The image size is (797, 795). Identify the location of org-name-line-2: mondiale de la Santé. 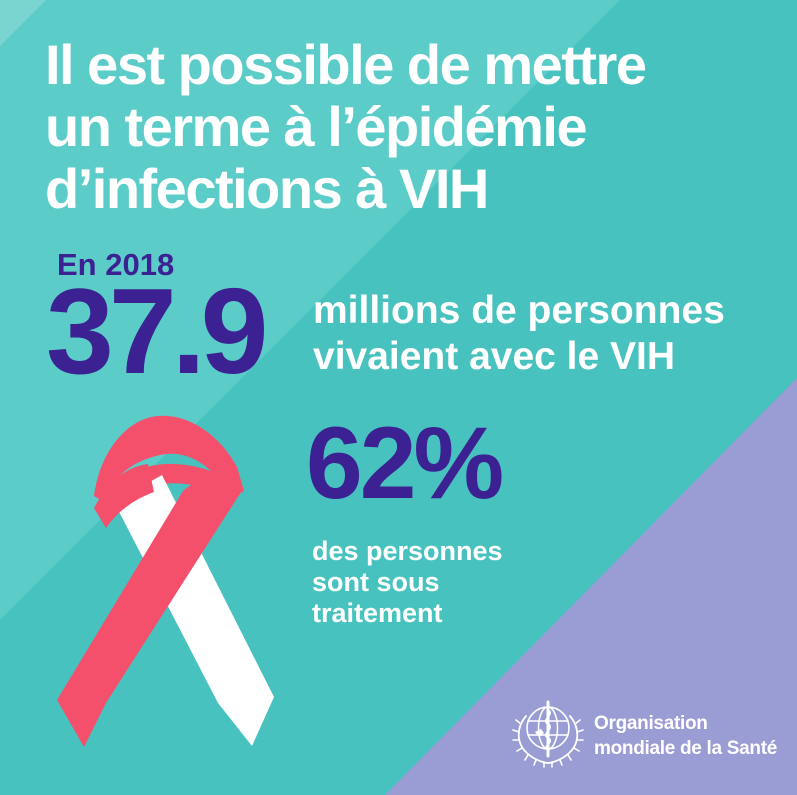
(685, 748).